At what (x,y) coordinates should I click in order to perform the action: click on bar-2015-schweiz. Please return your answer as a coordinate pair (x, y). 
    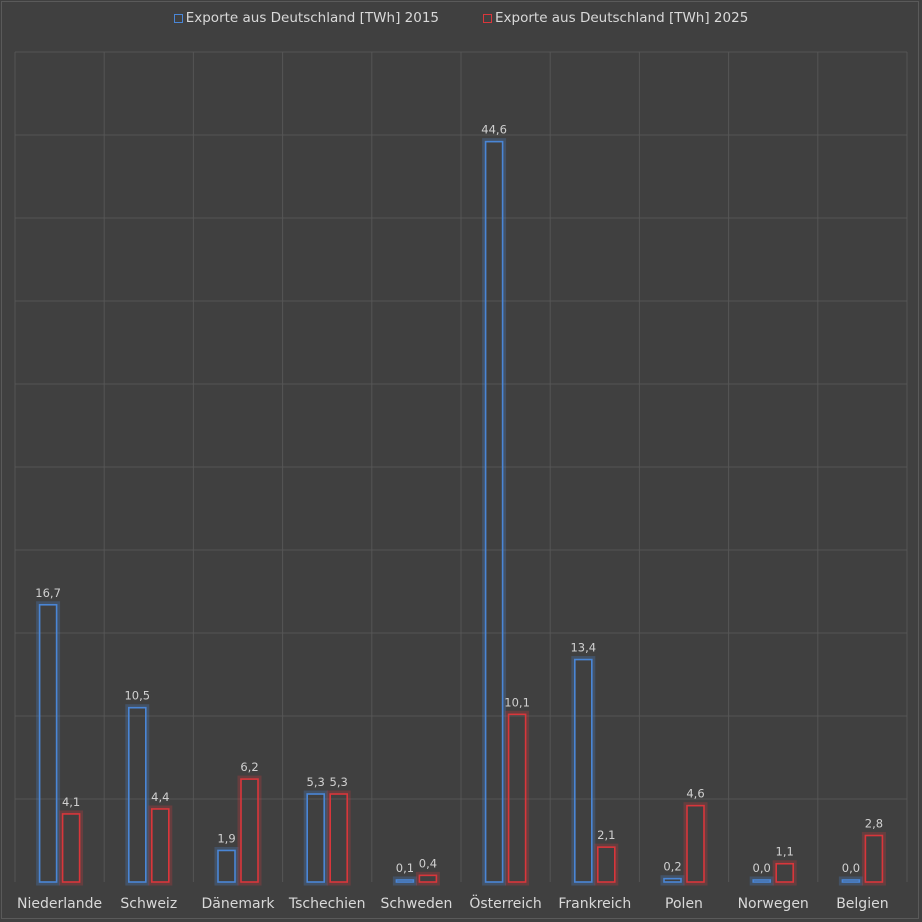
    Looking at the image, I should click on (137, 794).